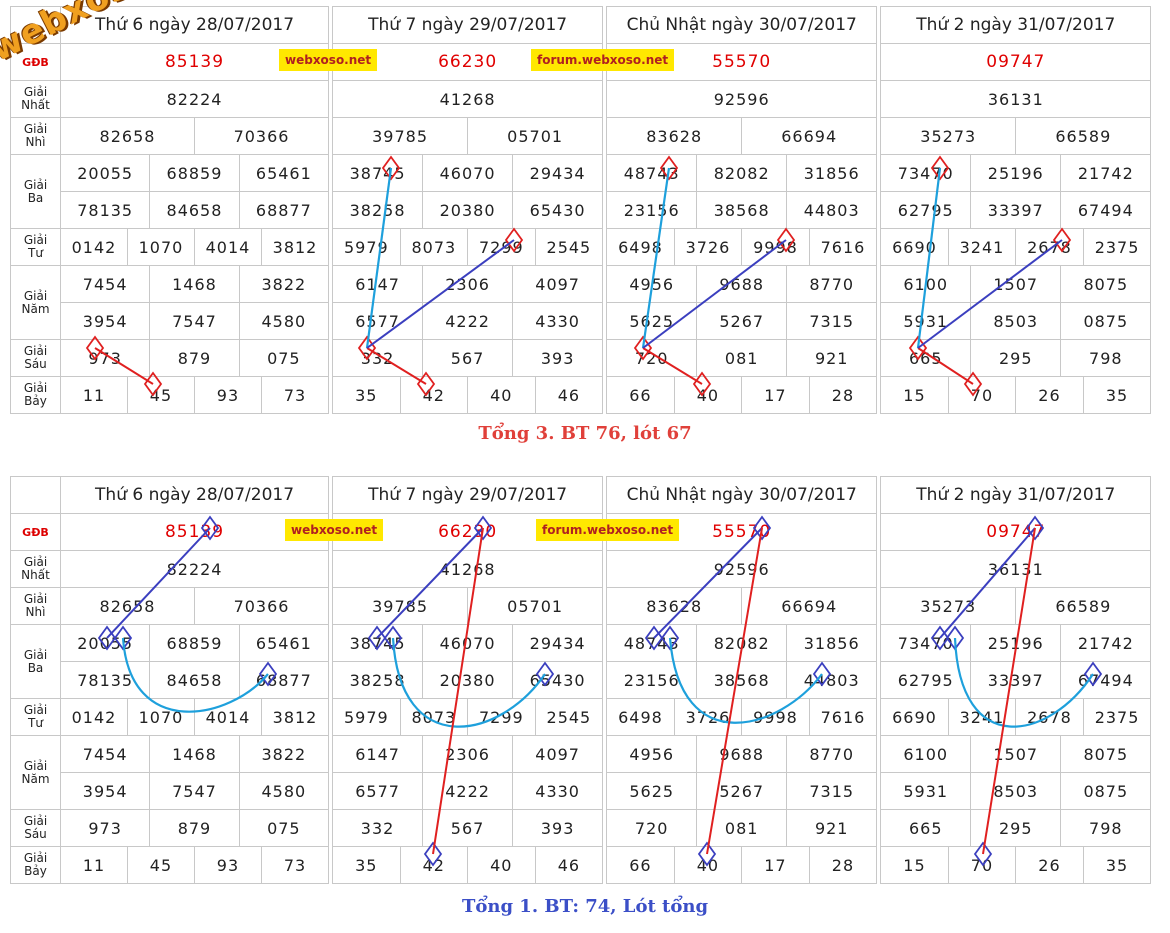  What do you see at coordinates (1016, 173) in the screenshot?
I see `third-prize: 25196` at bounding box center [1016, 173].